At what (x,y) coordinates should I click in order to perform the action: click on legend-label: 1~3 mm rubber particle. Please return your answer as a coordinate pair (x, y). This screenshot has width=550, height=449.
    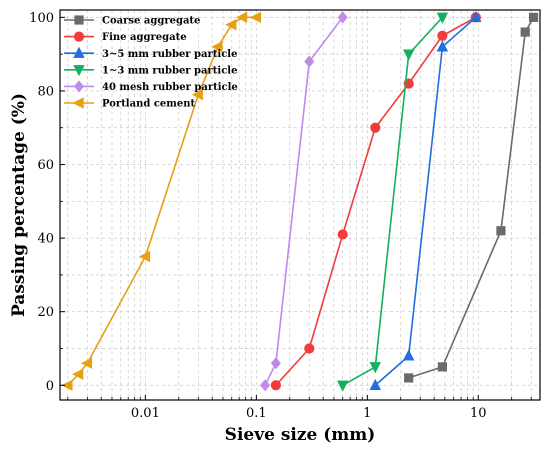
    Looking at the image, I should click on (169, 70).